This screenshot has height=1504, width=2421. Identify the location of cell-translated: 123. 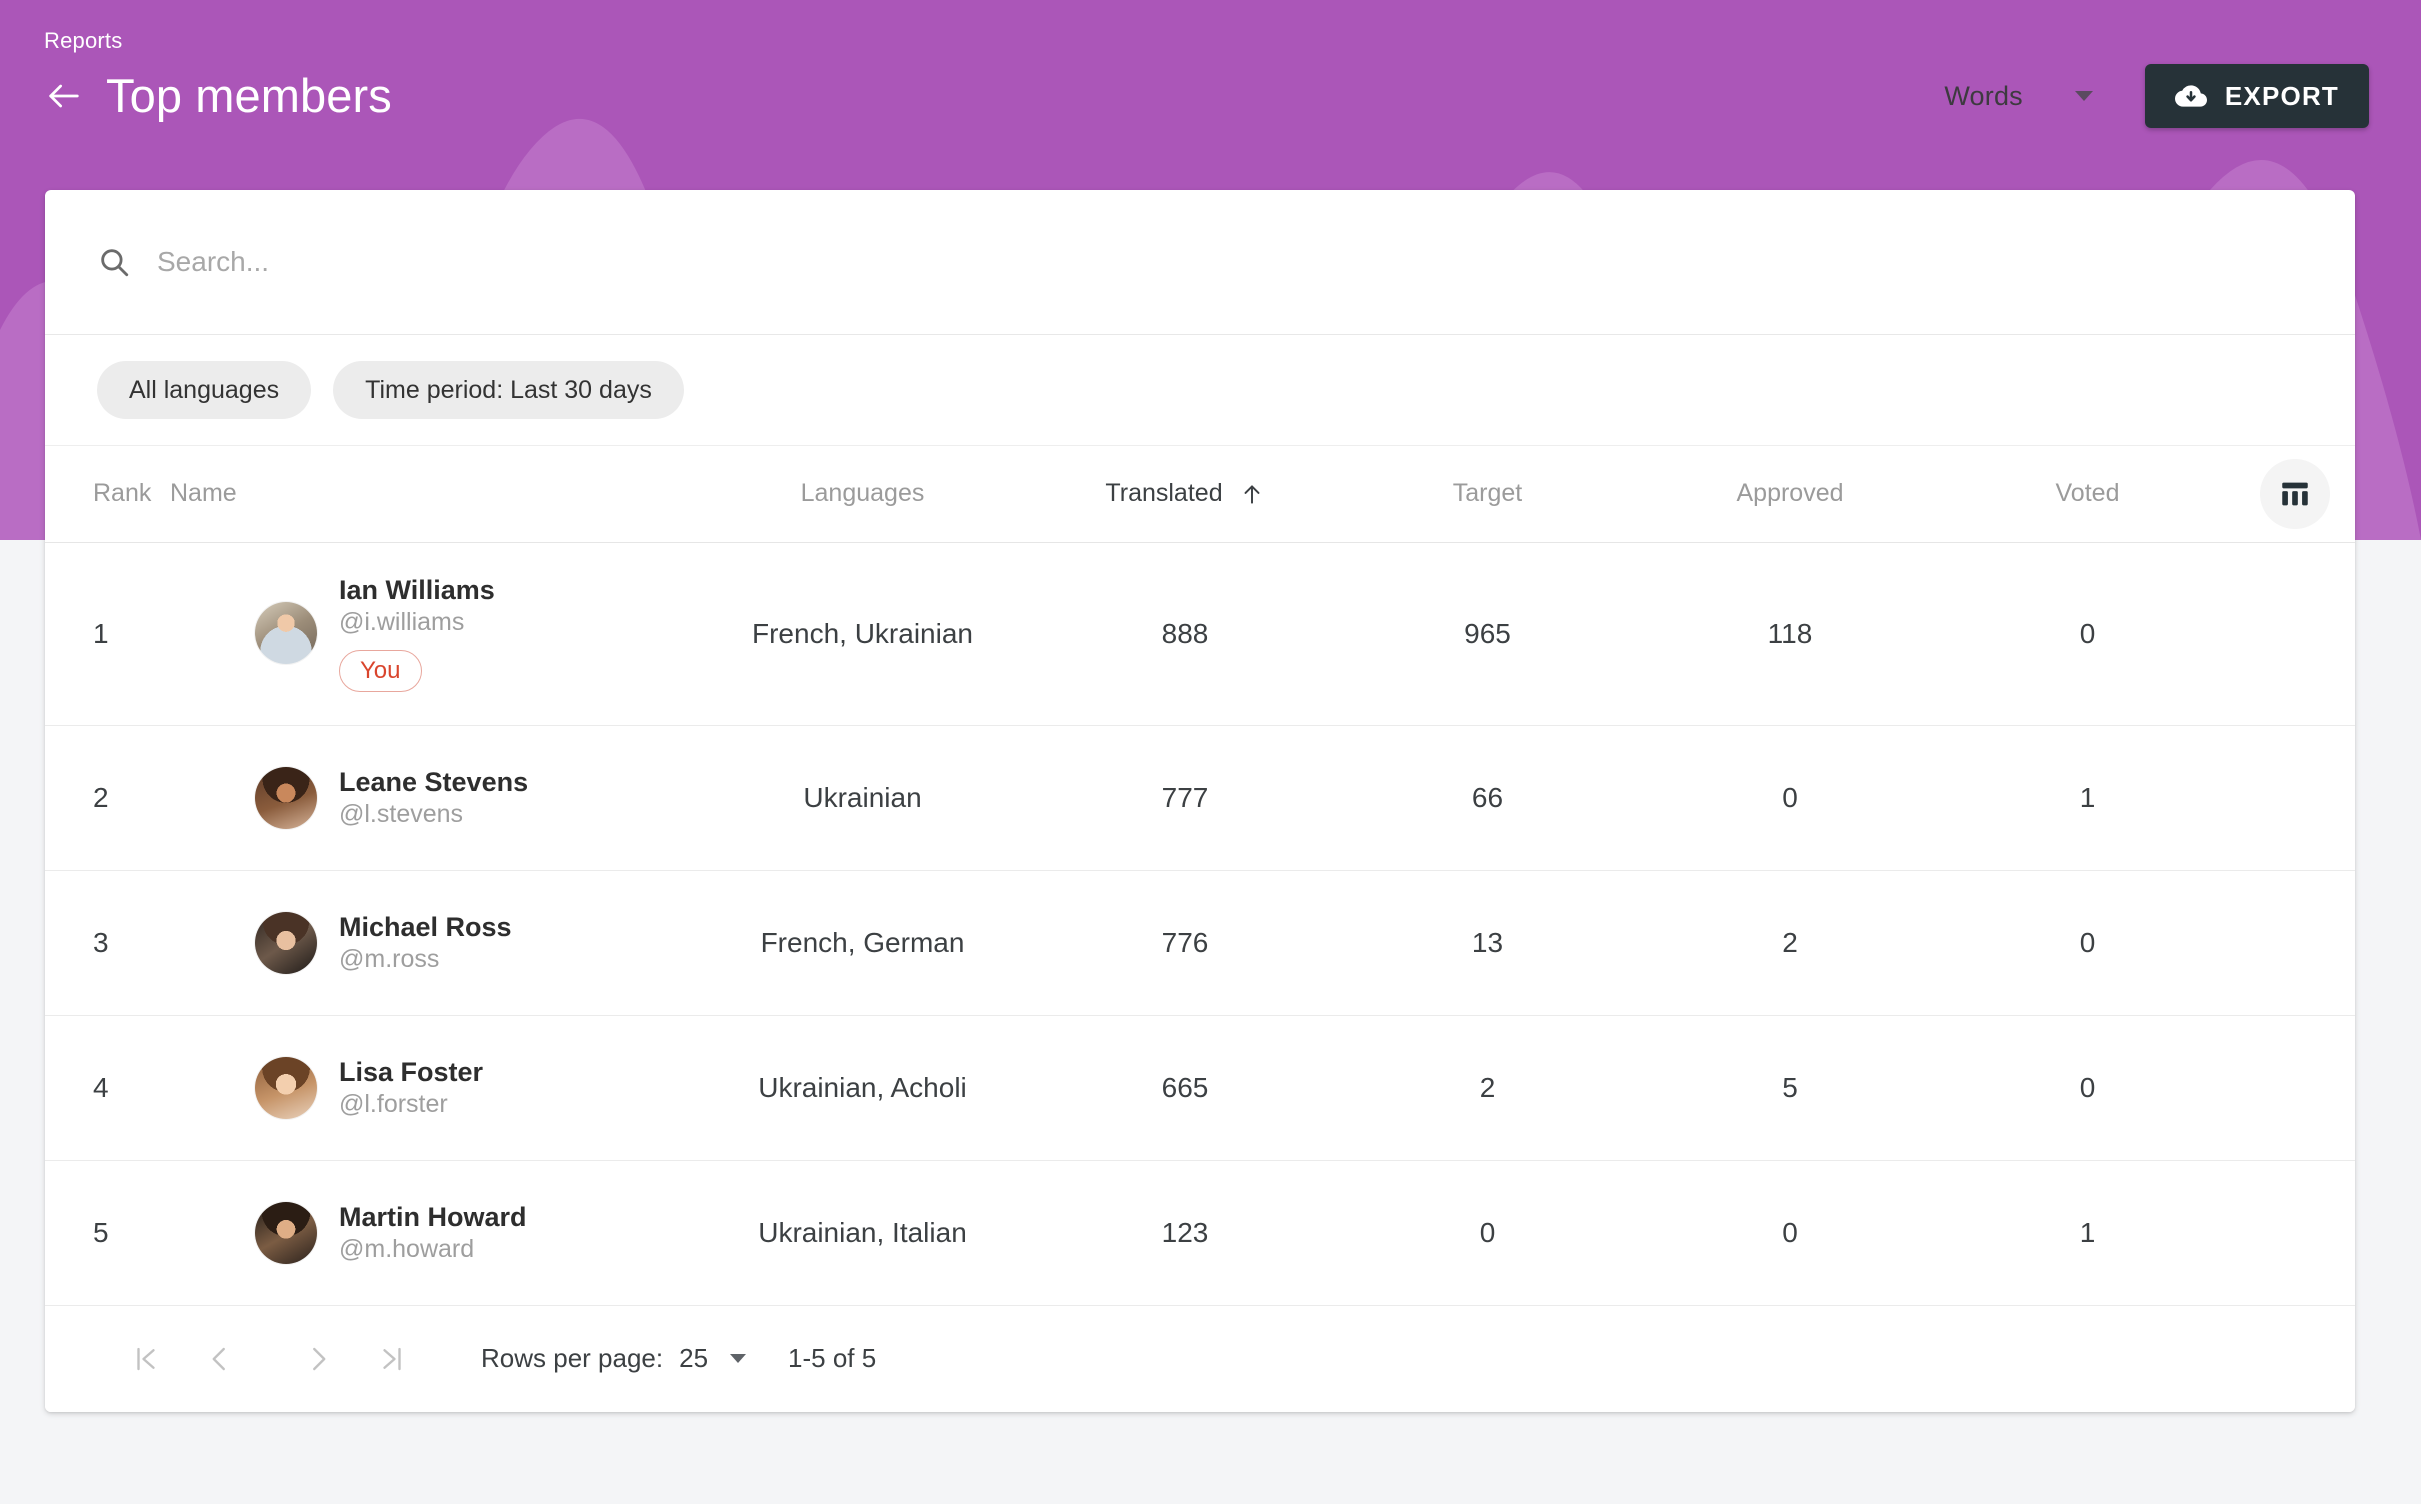
(1185, 1233).